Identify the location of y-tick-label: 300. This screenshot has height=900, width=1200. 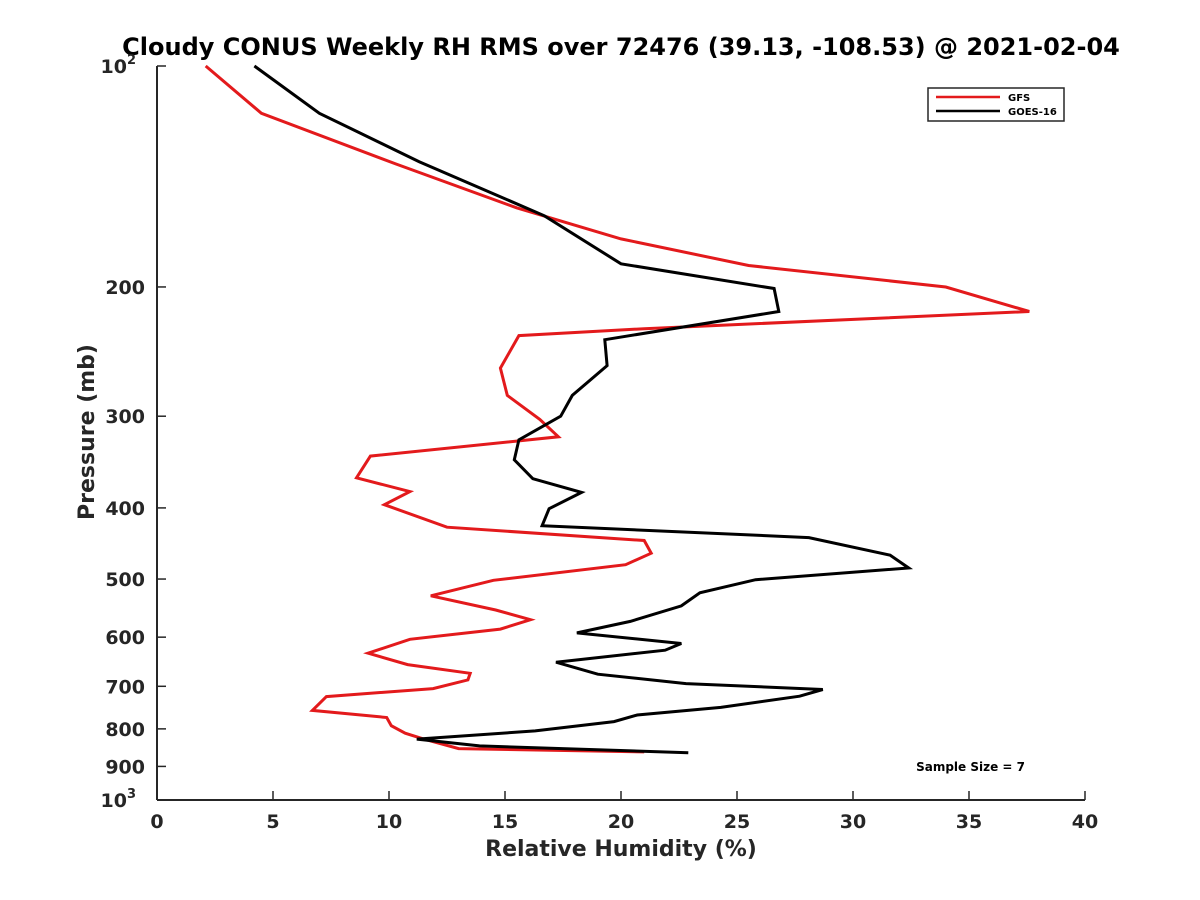
(125, 417).